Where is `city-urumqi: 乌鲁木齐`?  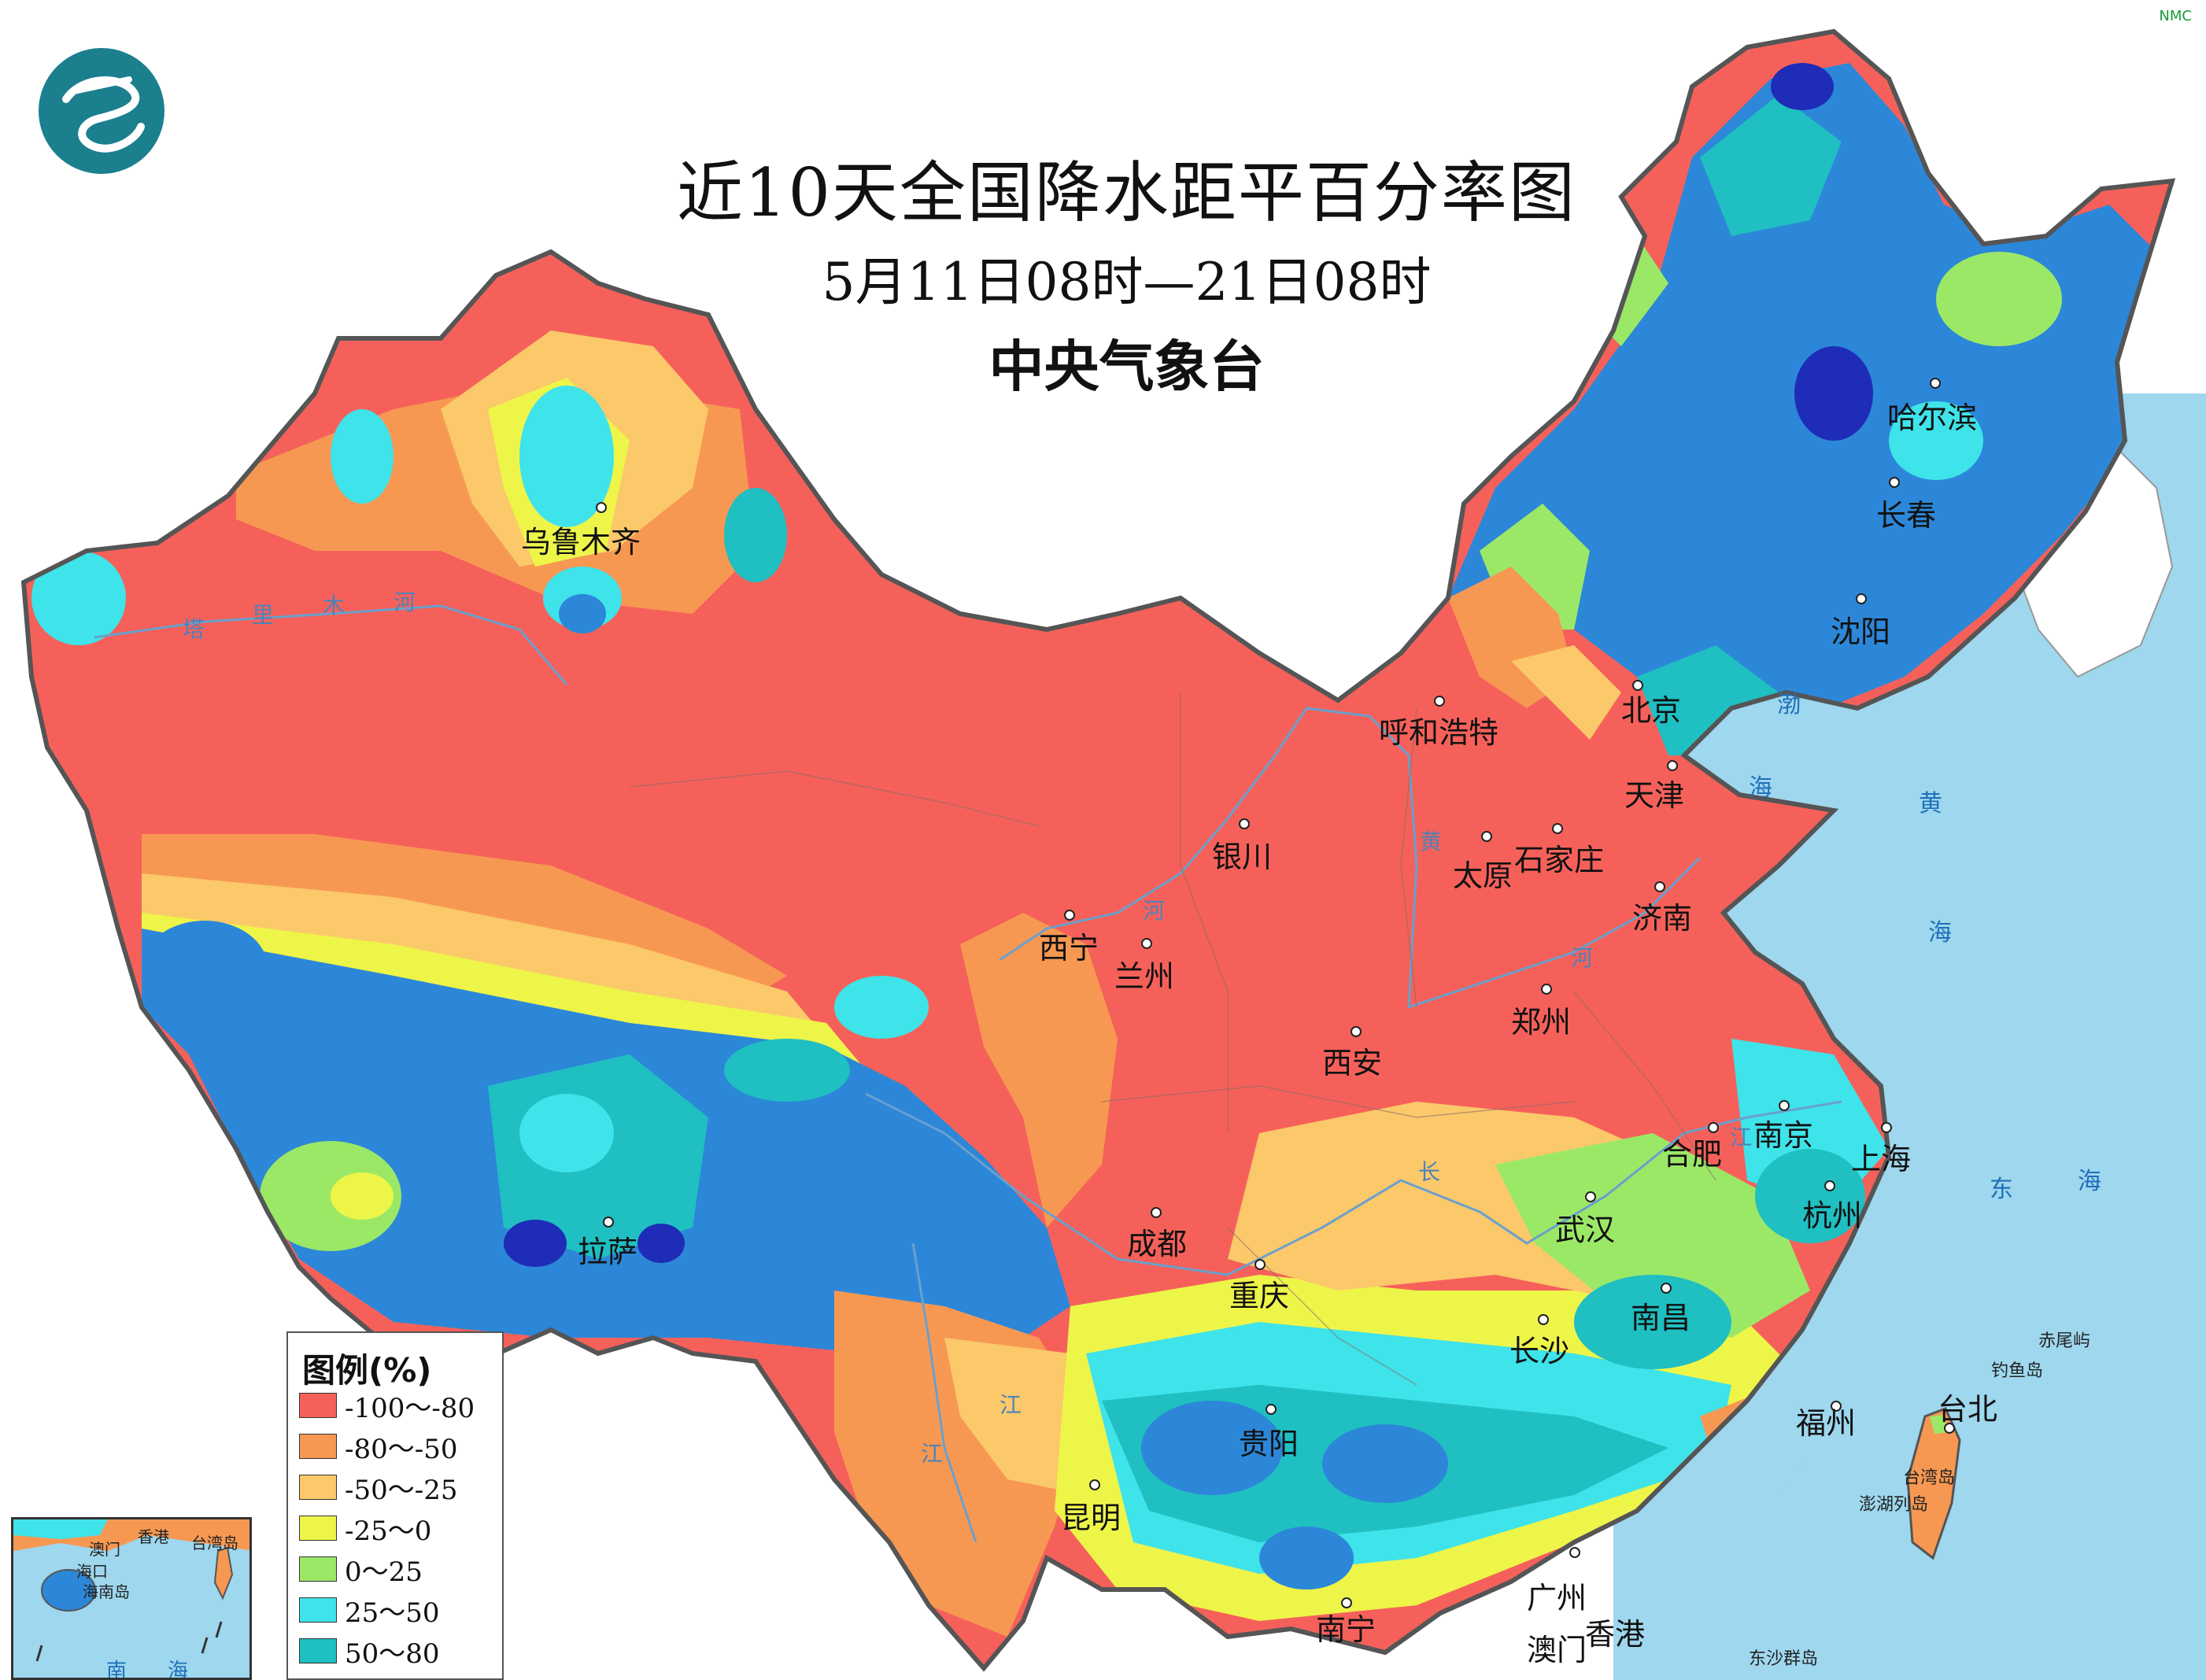 city-urumqi: 乌鲁木齐 is located at coordinates (581, 542).